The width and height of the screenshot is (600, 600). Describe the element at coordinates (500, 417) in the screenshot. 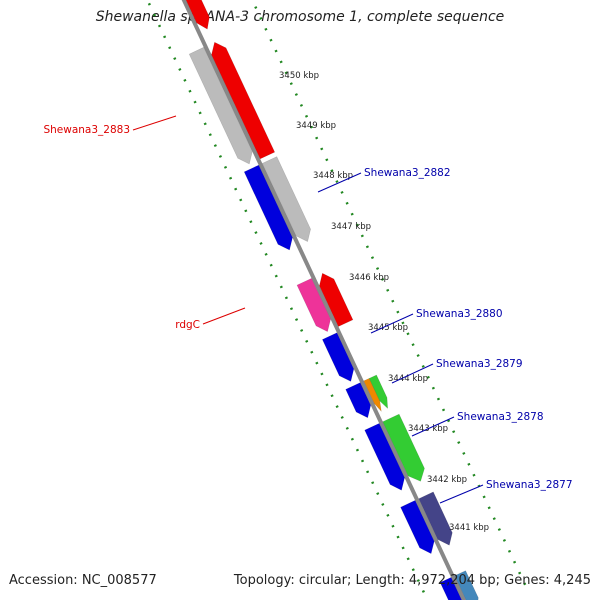

I see `gene-label: Shewana3_2878` at that location.